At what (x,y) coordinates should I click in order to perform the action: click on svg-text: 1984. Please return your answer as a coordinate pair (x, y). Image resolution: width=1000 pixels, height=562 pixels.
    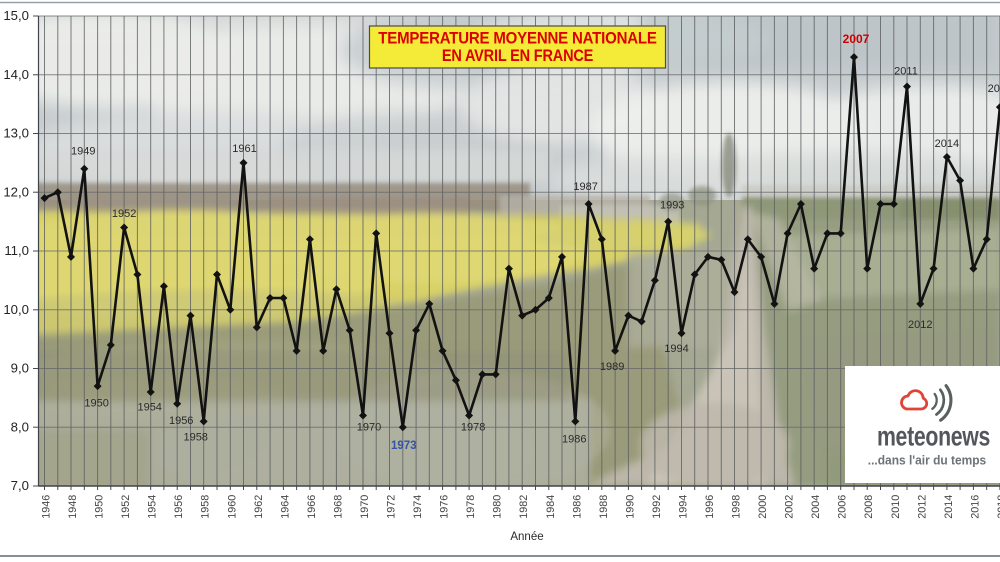
    Looking at the image, I should click on (551, 507).